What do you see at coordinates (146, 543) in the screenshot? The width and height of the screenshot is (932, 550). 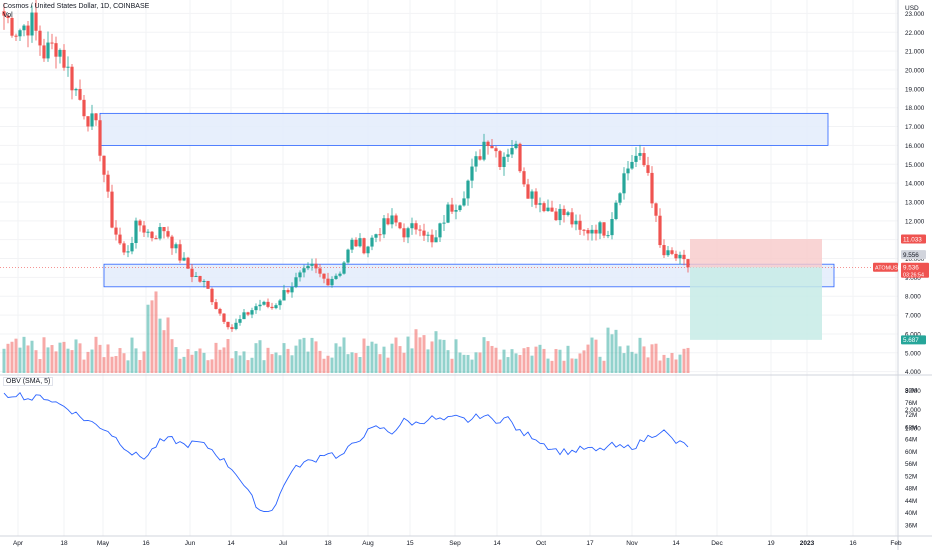 I see `time-tick-label: 16` at bounding box center [146, 543].